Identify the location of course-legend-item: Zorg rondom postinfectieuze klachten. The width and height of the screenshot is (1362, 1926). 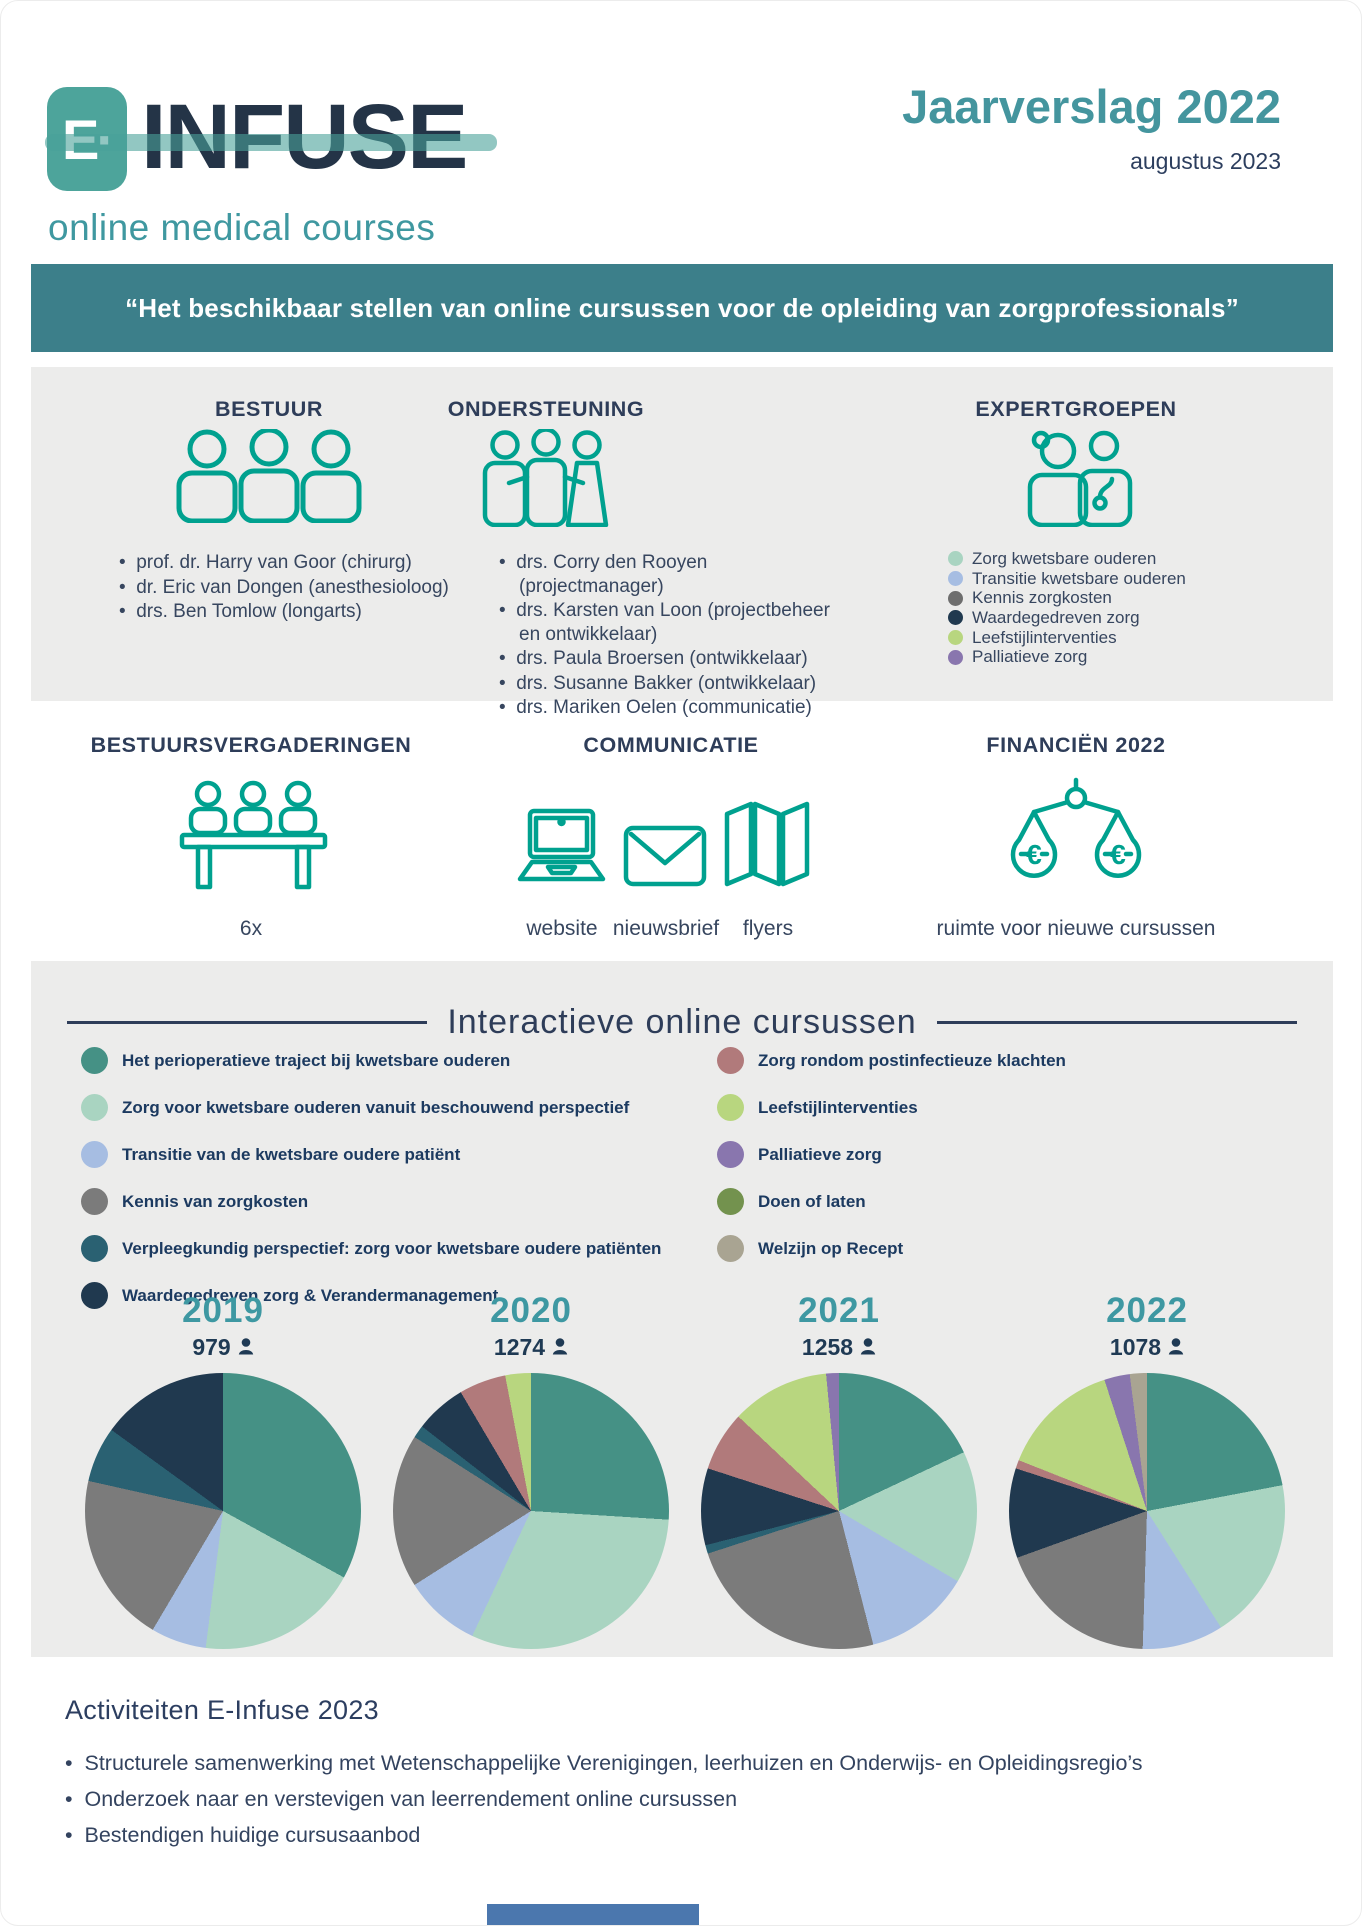
(891, 1060).